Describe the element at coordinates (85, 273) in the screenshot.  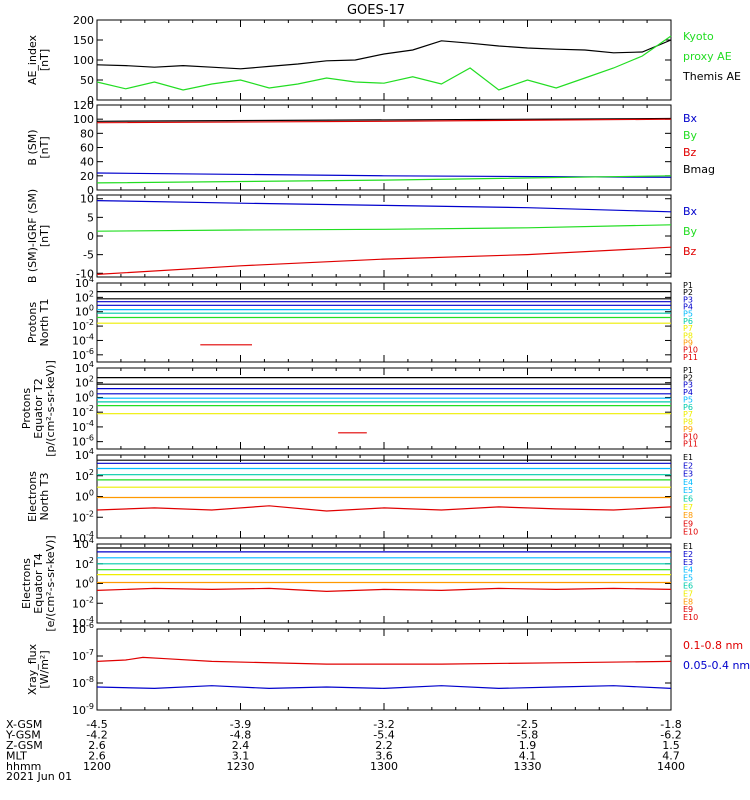
I see `y-tick-label: -10` at that location.